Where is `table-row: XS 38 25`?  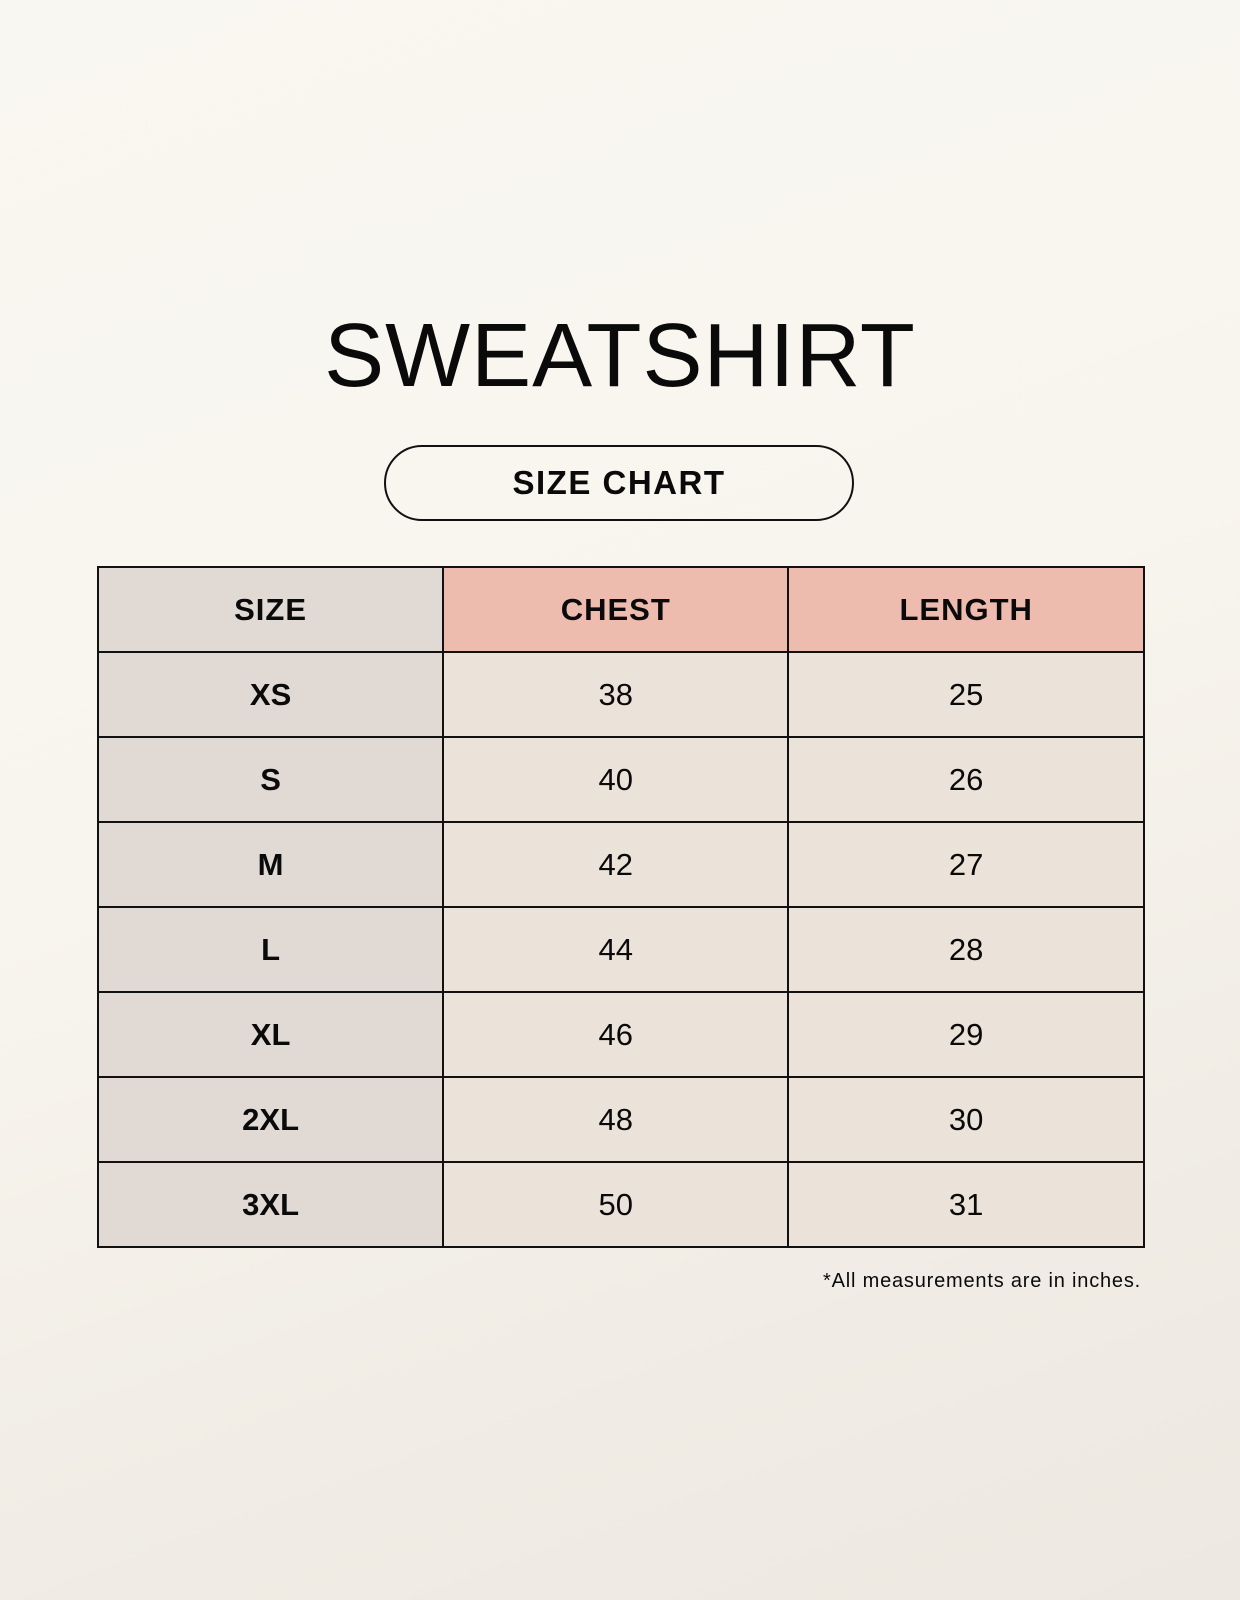 table-row: XS 38 25 is located at coordinates (620, 694).